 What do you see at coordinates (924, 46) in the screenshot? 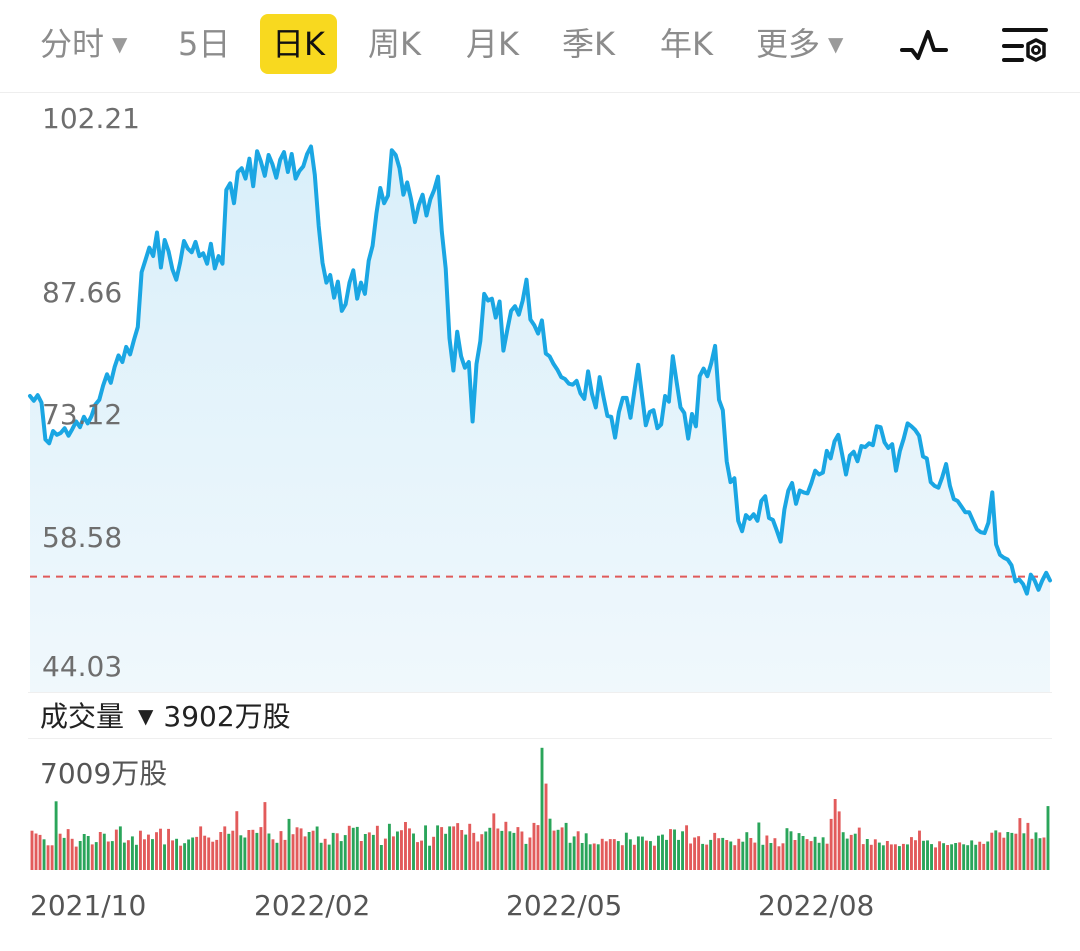
I see `indicator-wave-icon` at bounding box center [924, 46].